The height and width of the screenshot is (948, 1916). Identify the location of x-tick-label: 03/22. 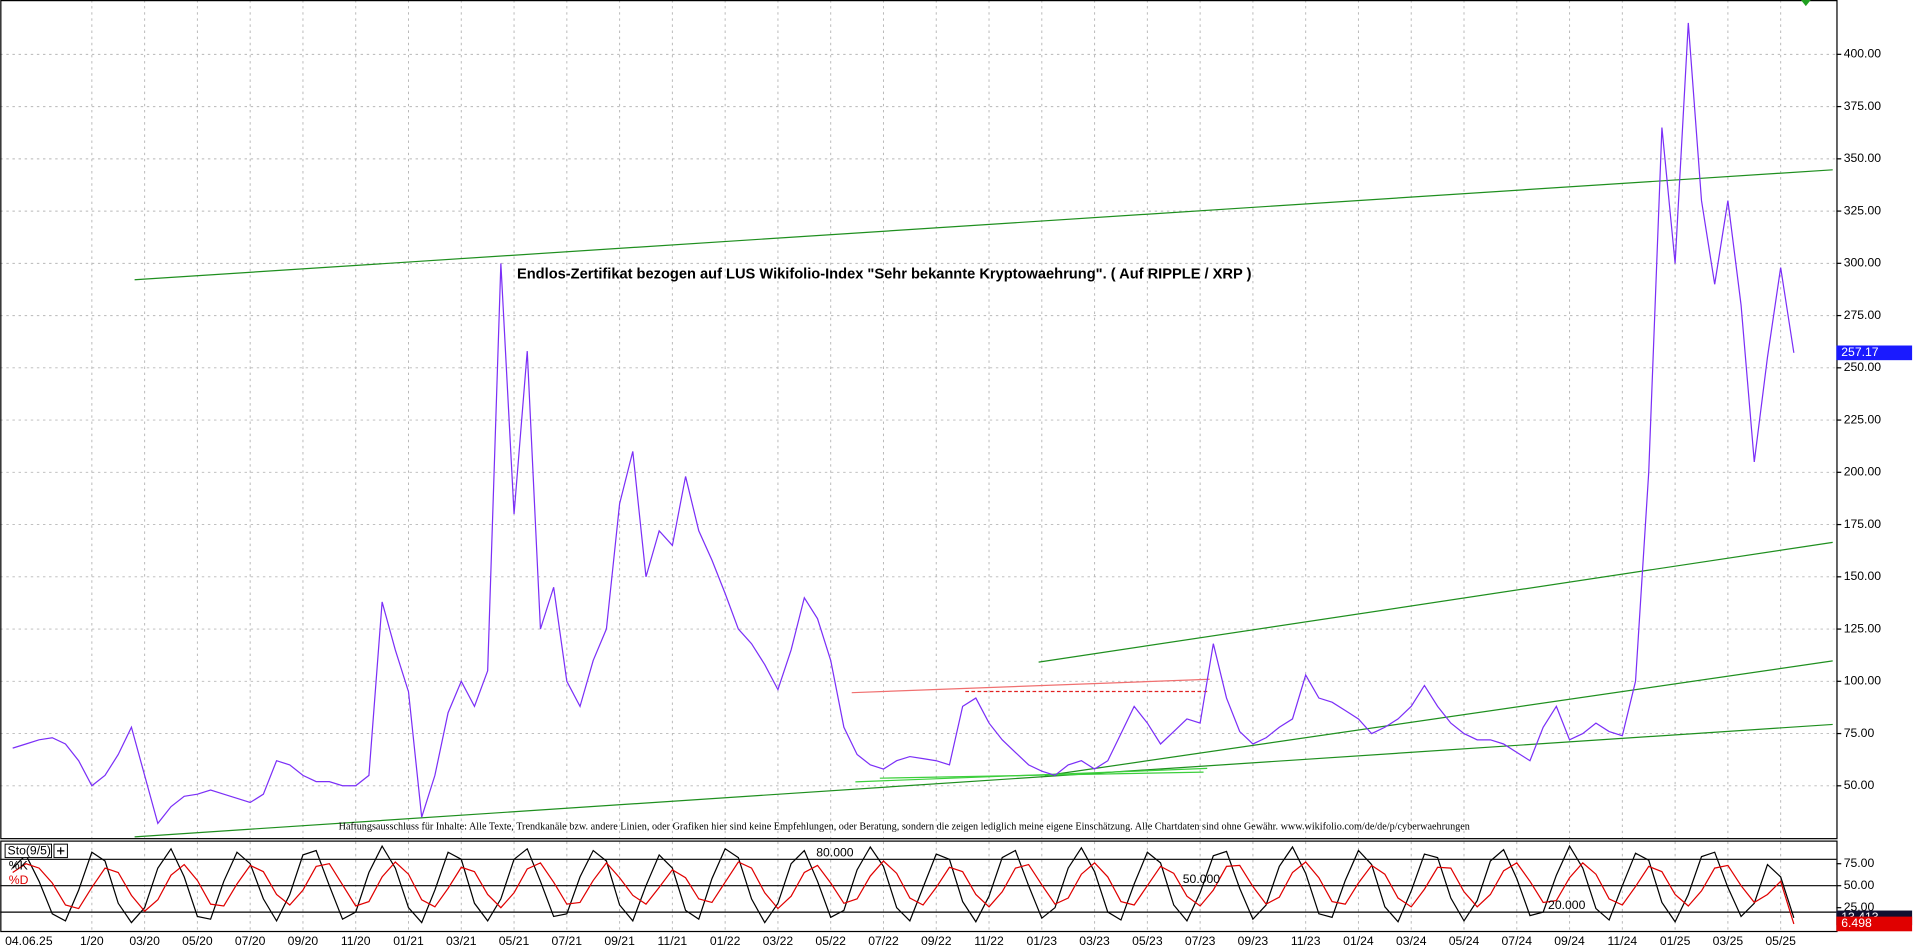
(778, 941).